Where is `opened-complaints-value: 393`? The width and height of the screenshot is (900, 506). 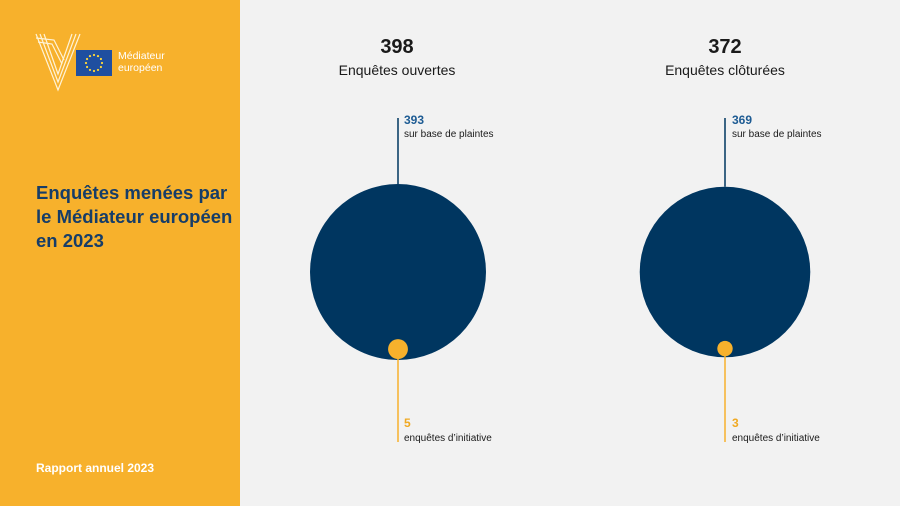
opened-complaints-value: 393 is located at coordinates (414, 120).